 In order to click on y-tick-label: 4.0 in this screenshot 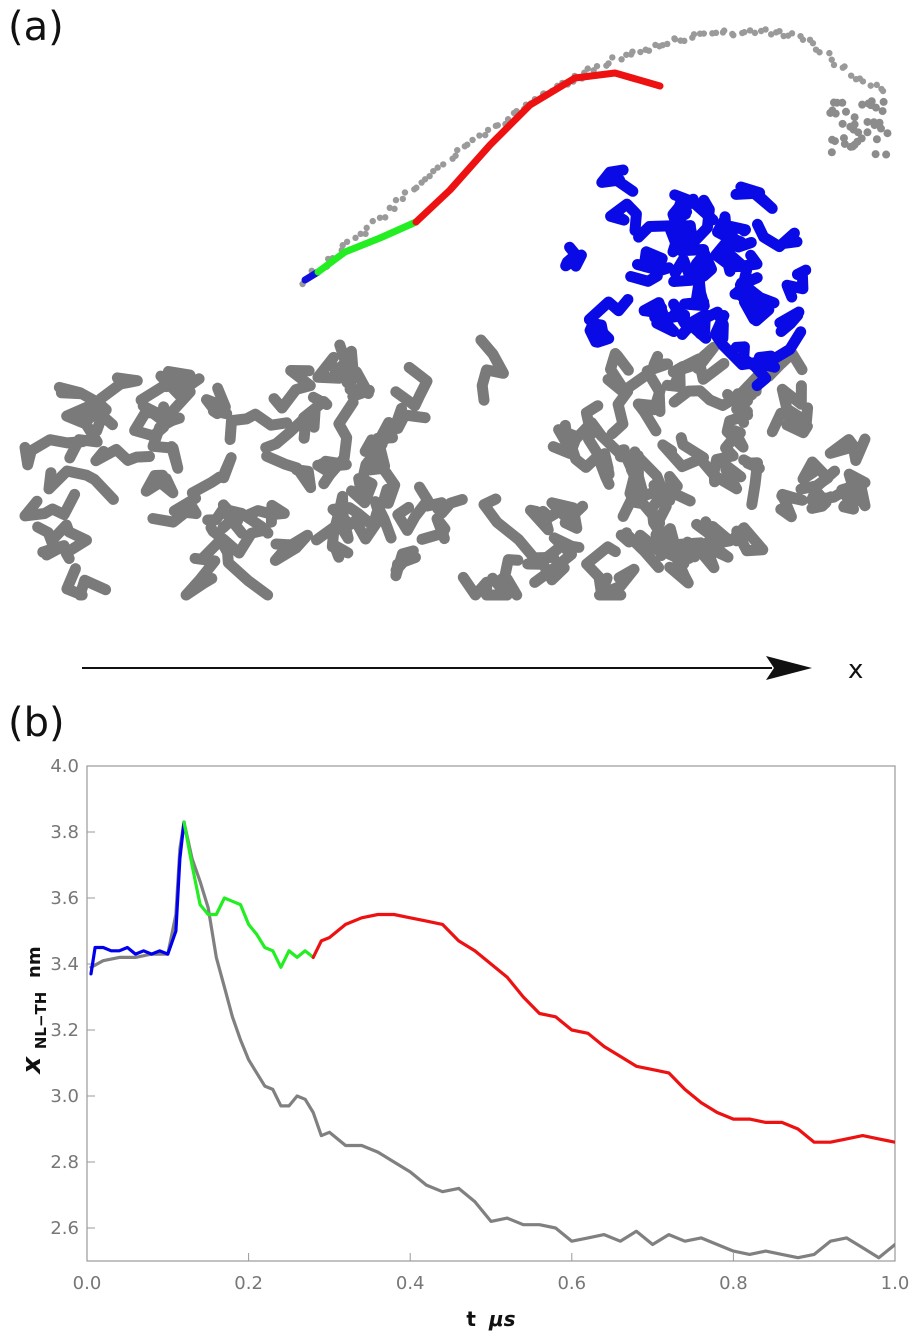, I will do `click(64, 766)`.